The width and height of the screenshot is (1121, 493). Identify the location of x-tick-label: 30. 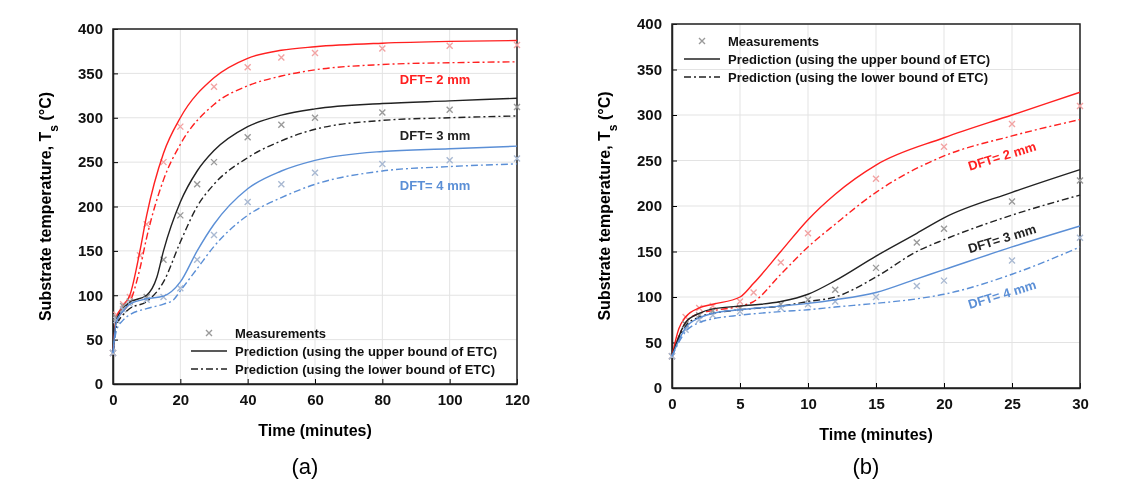
(1080, 403).